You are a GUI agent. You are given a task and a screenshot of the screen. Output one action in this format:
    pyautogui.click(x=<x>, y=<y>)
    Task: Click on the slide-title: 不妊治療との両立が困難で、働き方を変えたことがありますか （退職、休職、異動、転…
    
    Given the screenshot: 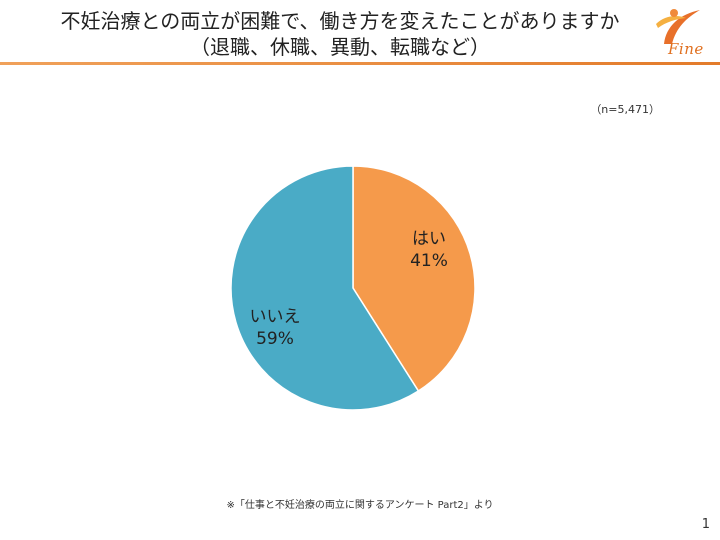 What is the action you would take?
    pyautogui.click(x=340, y=34)
    